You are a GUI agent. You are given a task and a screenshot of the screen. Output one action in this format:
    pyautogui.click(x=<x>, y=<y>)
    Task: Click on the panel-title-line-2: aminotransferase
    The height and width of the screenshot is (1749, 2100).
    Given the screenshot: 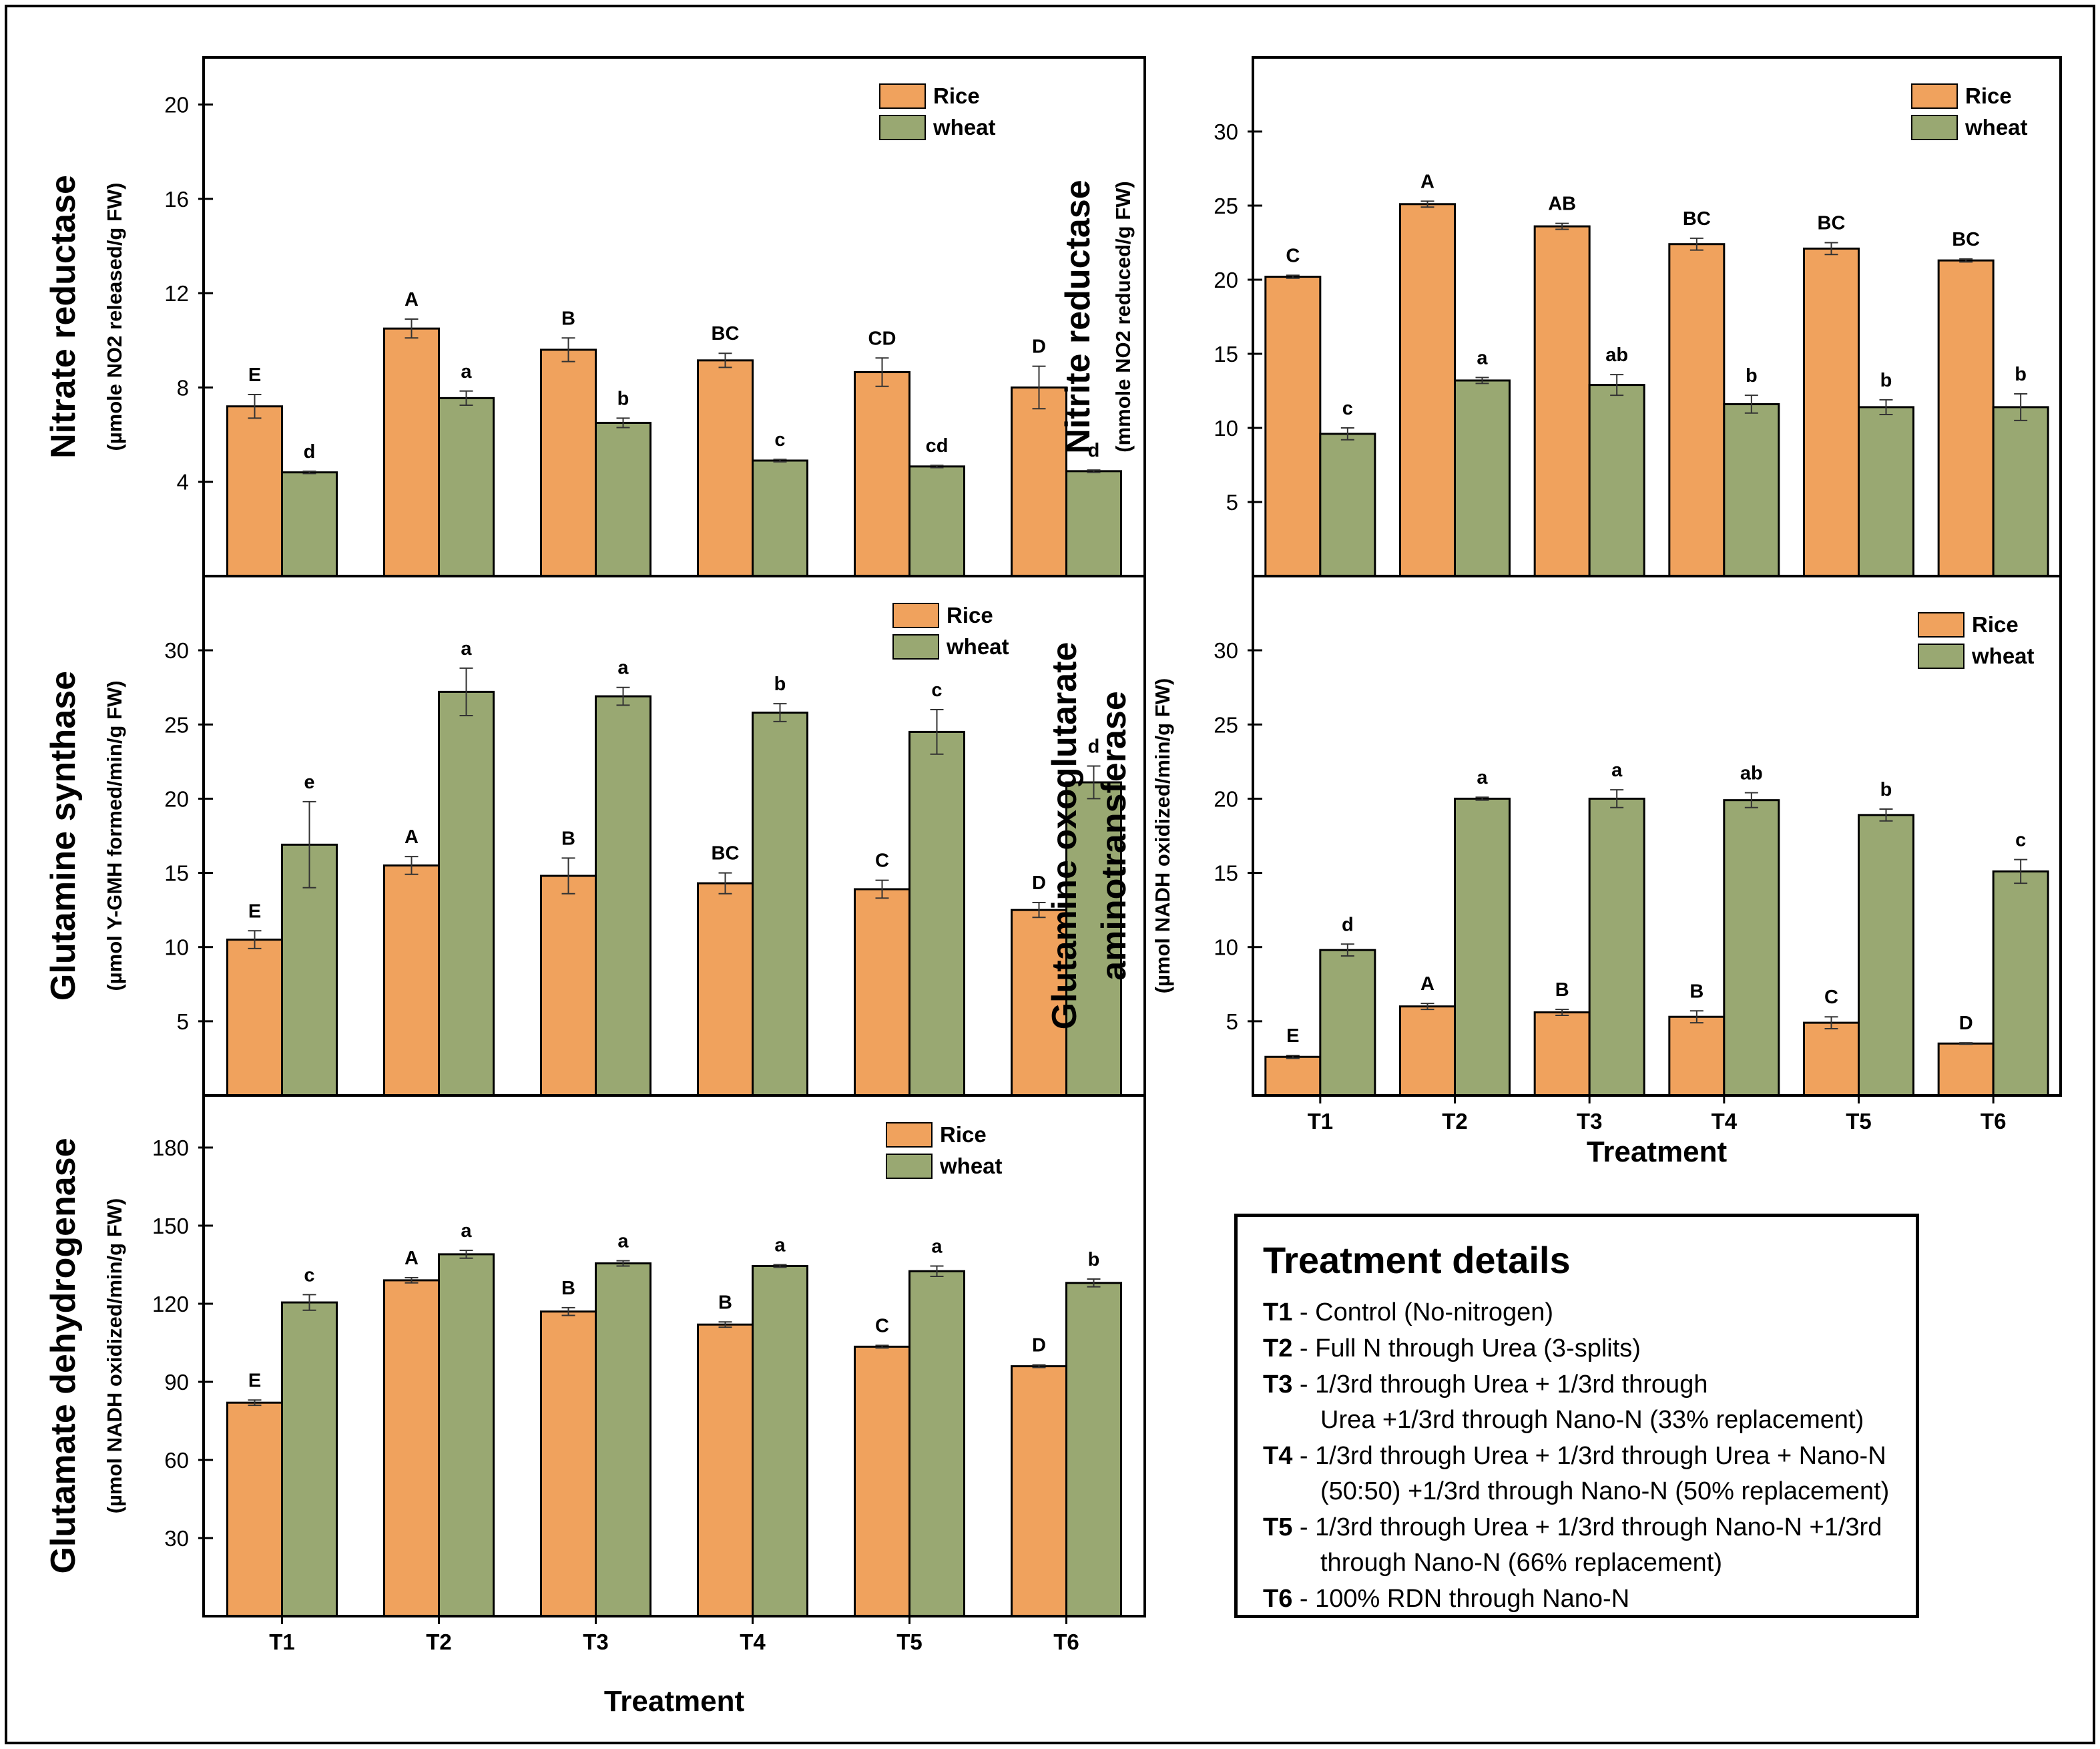 What is the action you would take?
    pyautogui.click(x=1114, y=836)
    